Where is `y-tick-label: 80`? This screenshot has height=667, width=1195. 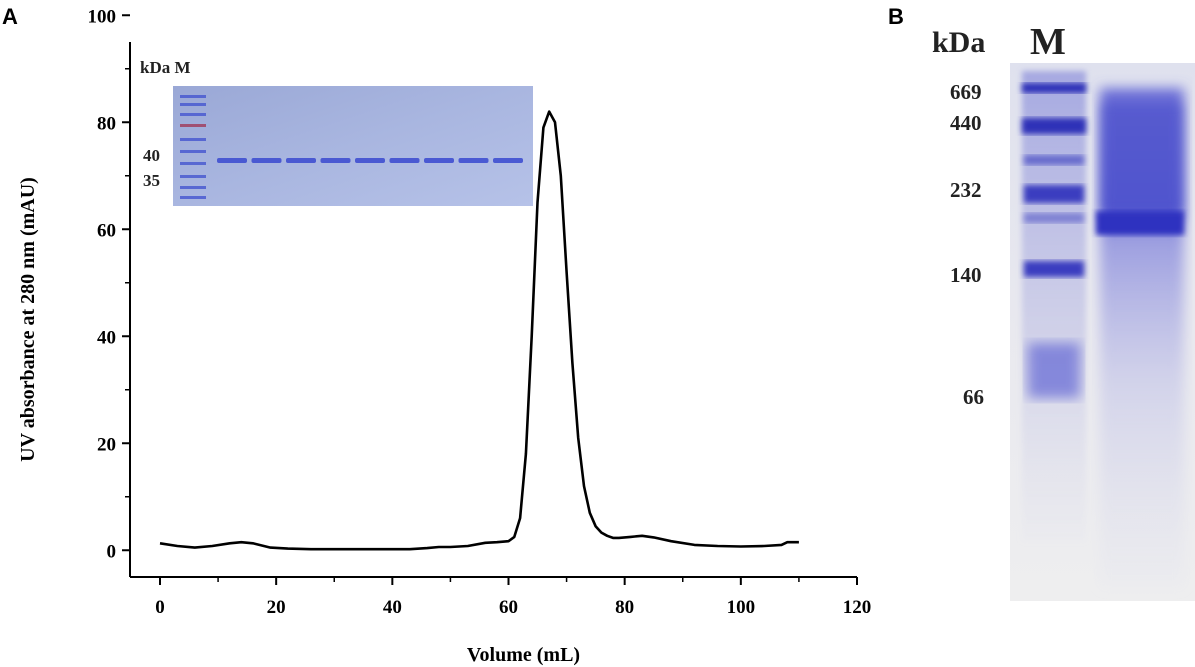
y-tick-label: 80 is located at coordinates (106, 123).